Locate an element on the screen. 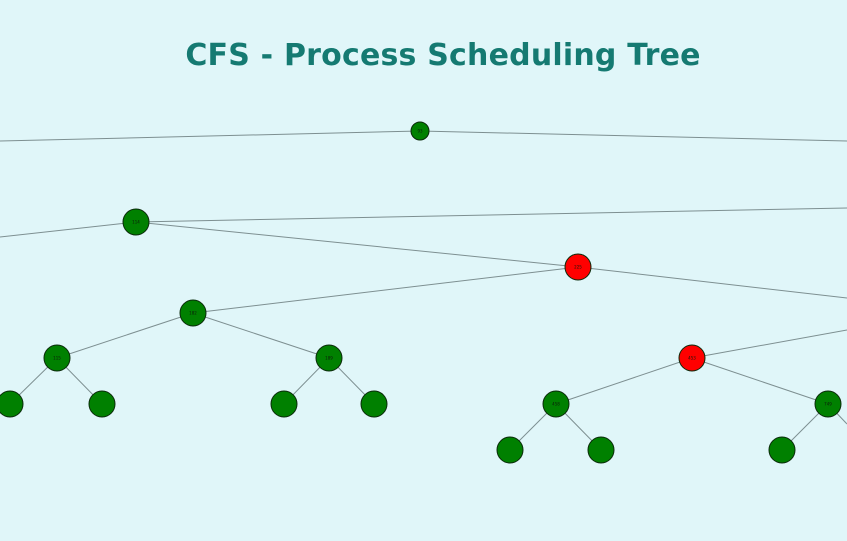 This screenshot has width=847, height=541. node-label: 225 is located at coordinates (578, 267).